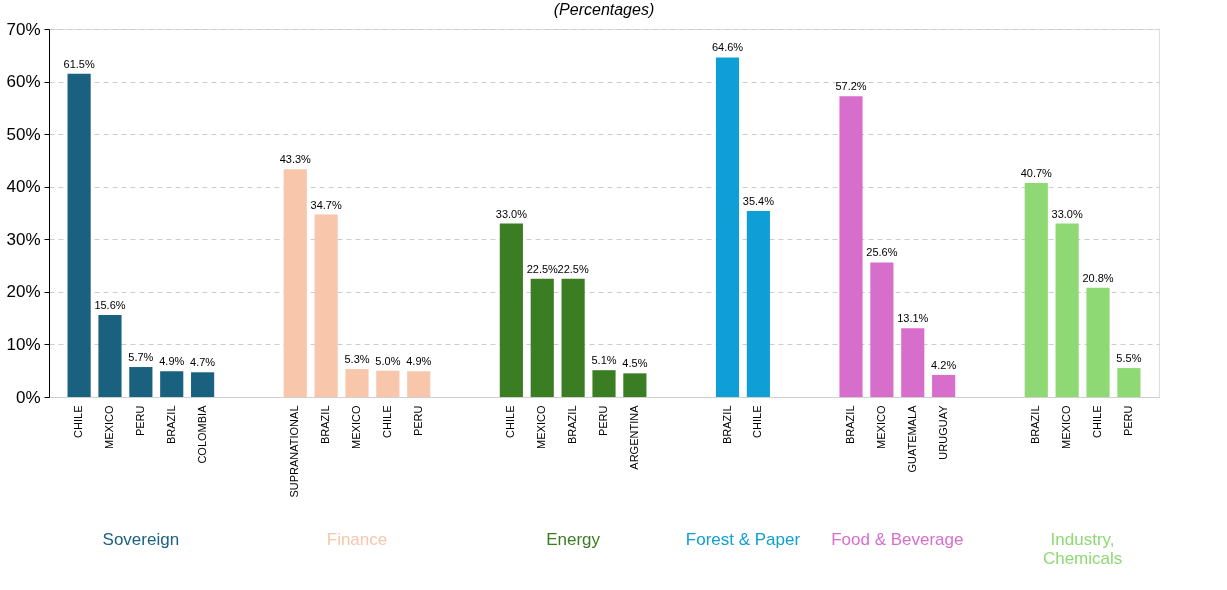 The height and width of the screenshot is (590, 1227). Describe the element at coordinates (357, 359) in the screenshot. I see `data-label: 5.3%` at that location.